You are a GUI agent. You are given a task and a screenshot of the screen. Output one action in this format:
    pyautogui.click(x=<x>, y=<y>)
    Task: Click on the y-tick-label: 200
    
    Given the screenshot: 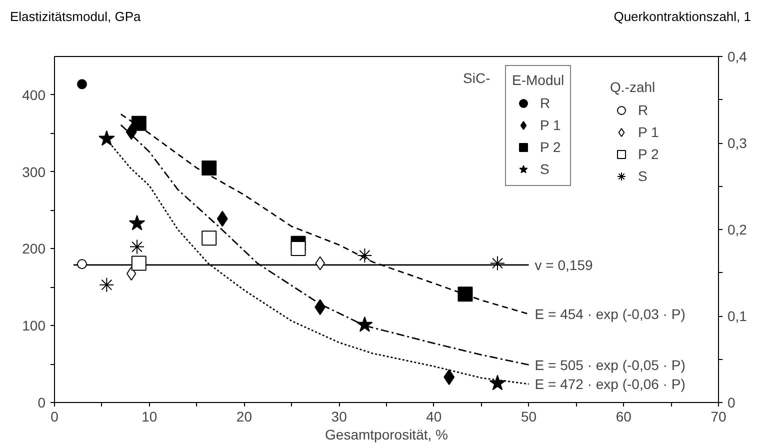 What is the action you would take?
    pyautogui.click(x=34, y=248)
    